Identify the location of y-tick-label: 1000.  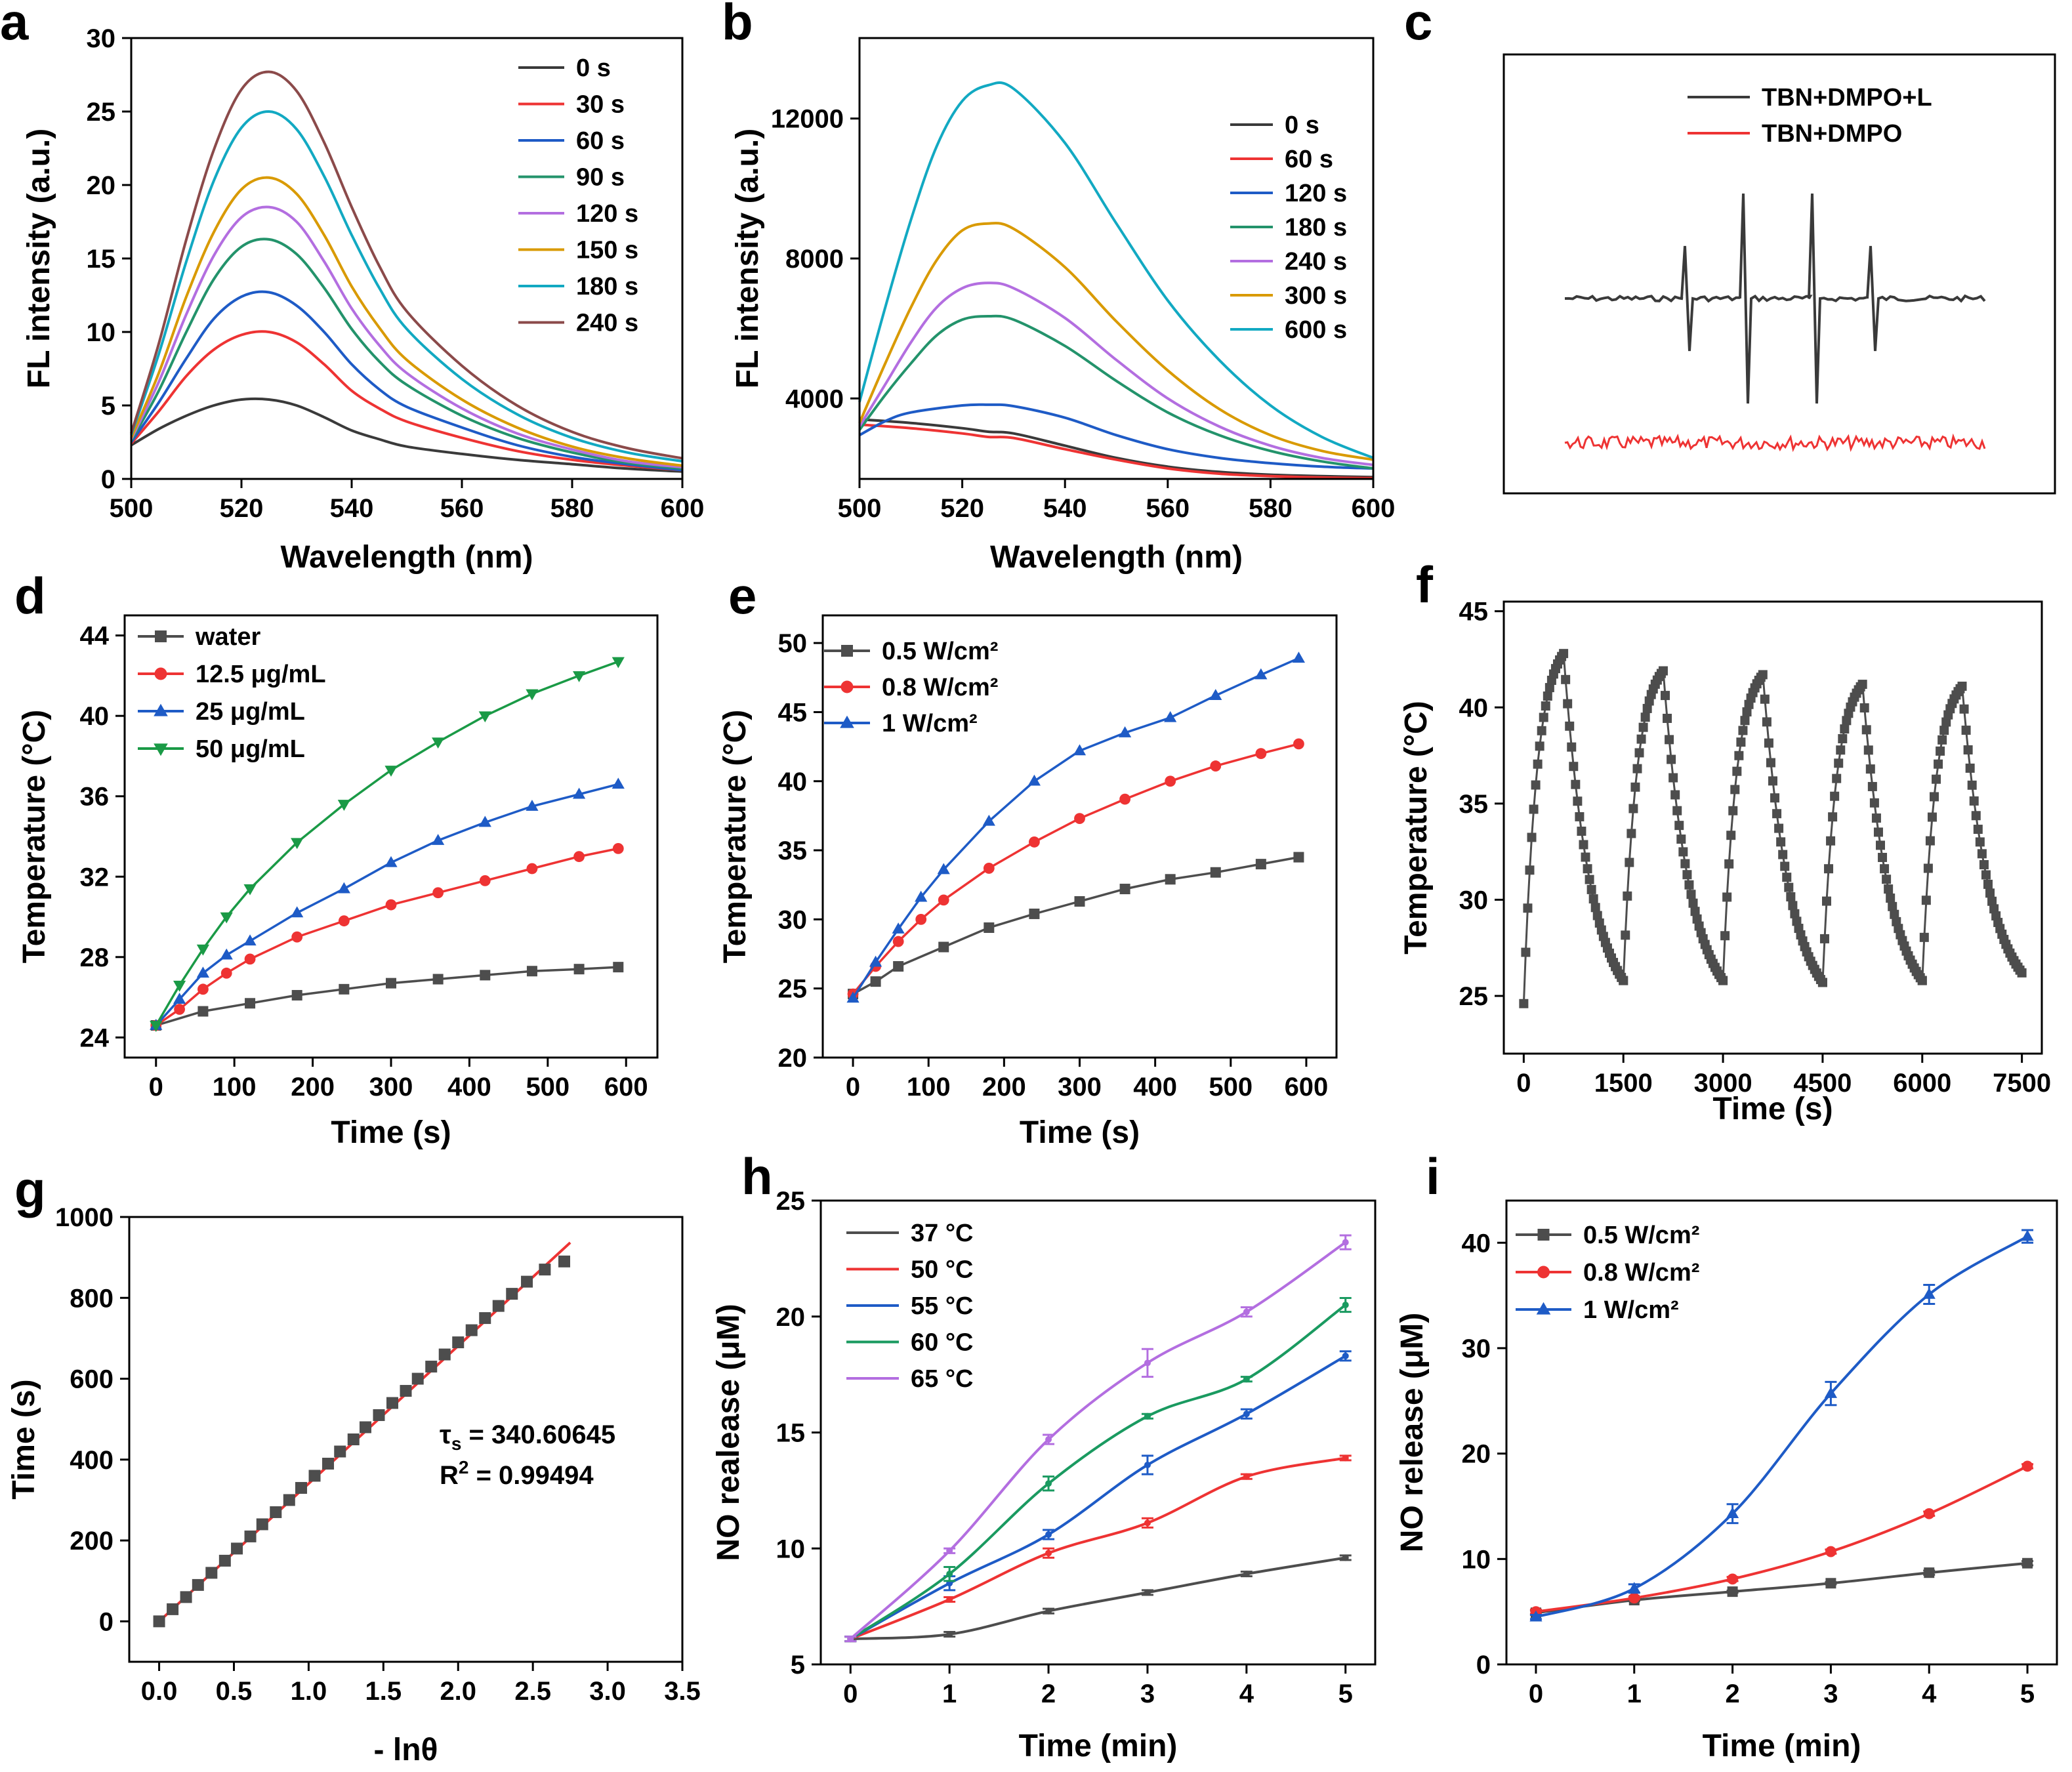
(84, 1217).